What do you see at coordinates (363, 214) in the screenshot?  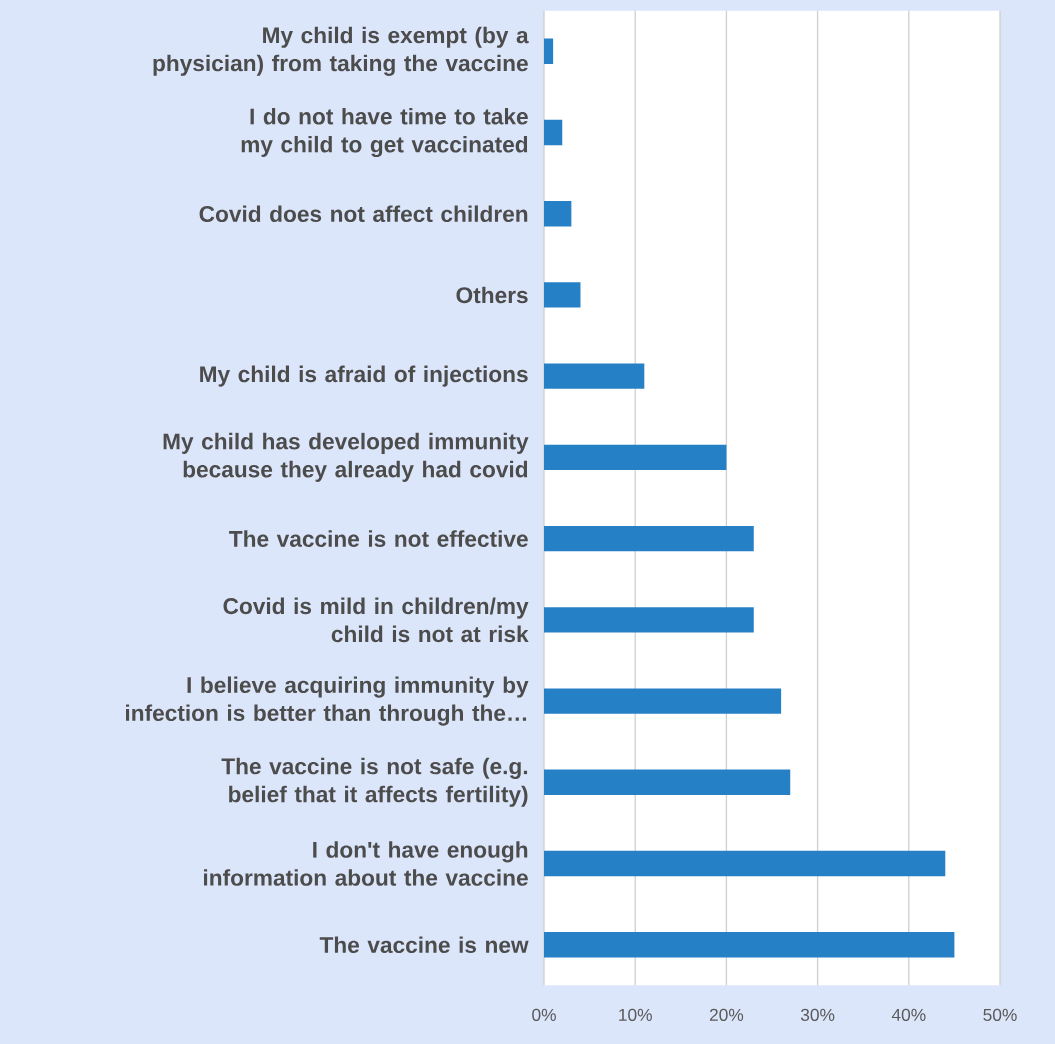 I see `y-tick-label: Covid does not affect children` at bounding box center [363, 214].